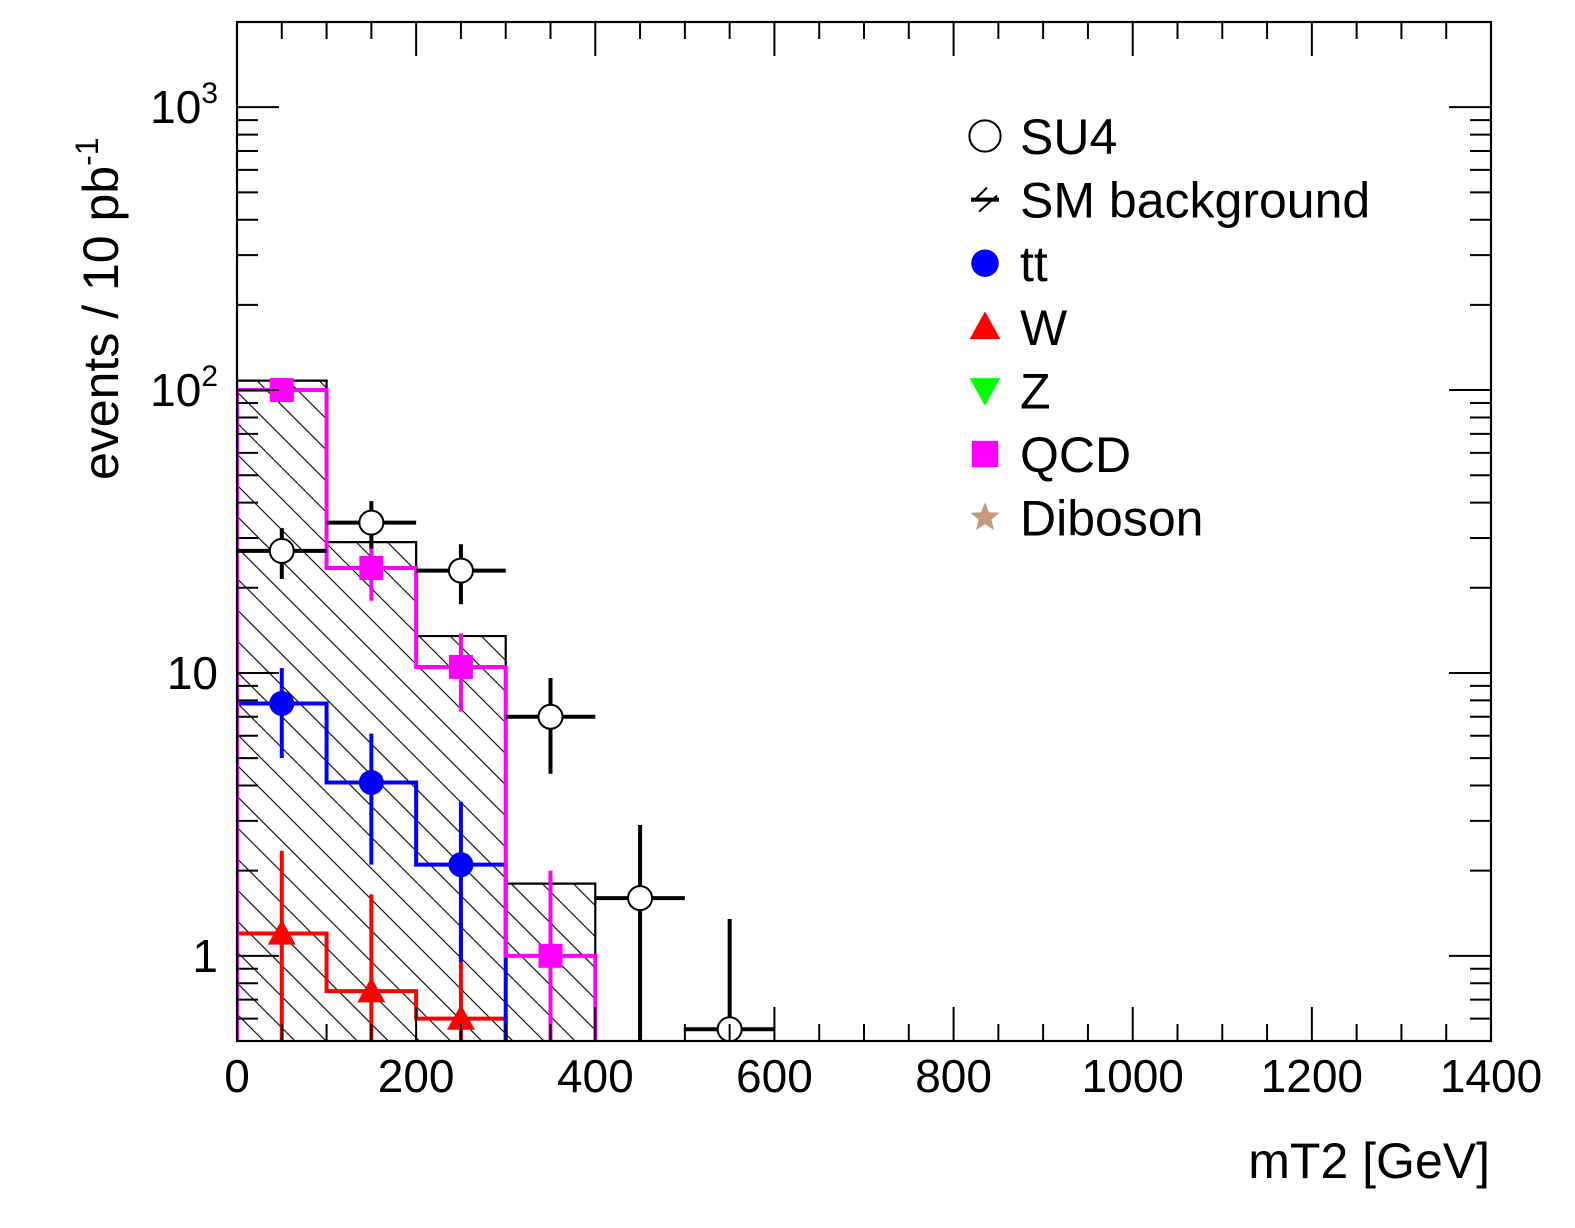  What do you see at coordinates (1312, 1076) in the screenshot?
I see `x-tick-label: 1200` at bounding box center [1312, 1076].